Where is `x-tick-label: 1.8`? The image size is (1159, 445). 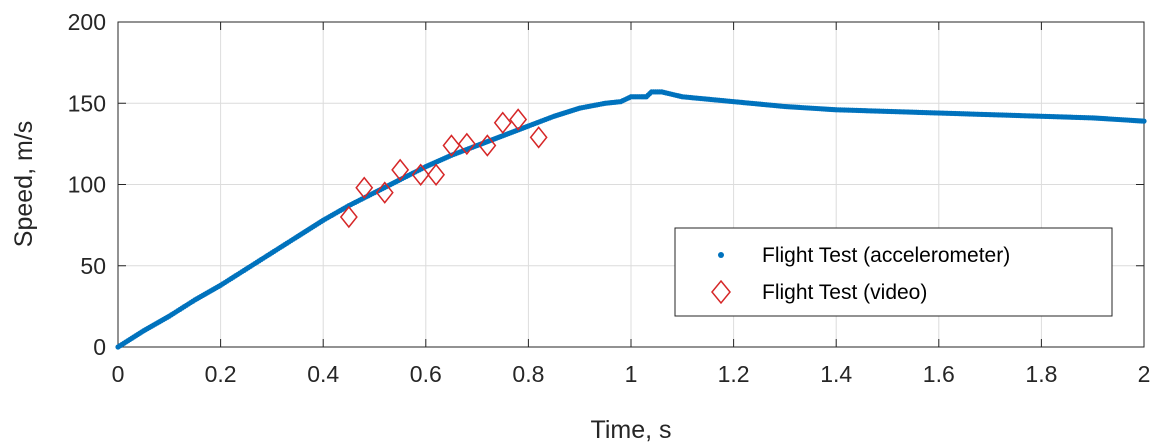
x-tick-label: 1.8 is located at coordinates (1041, 374).